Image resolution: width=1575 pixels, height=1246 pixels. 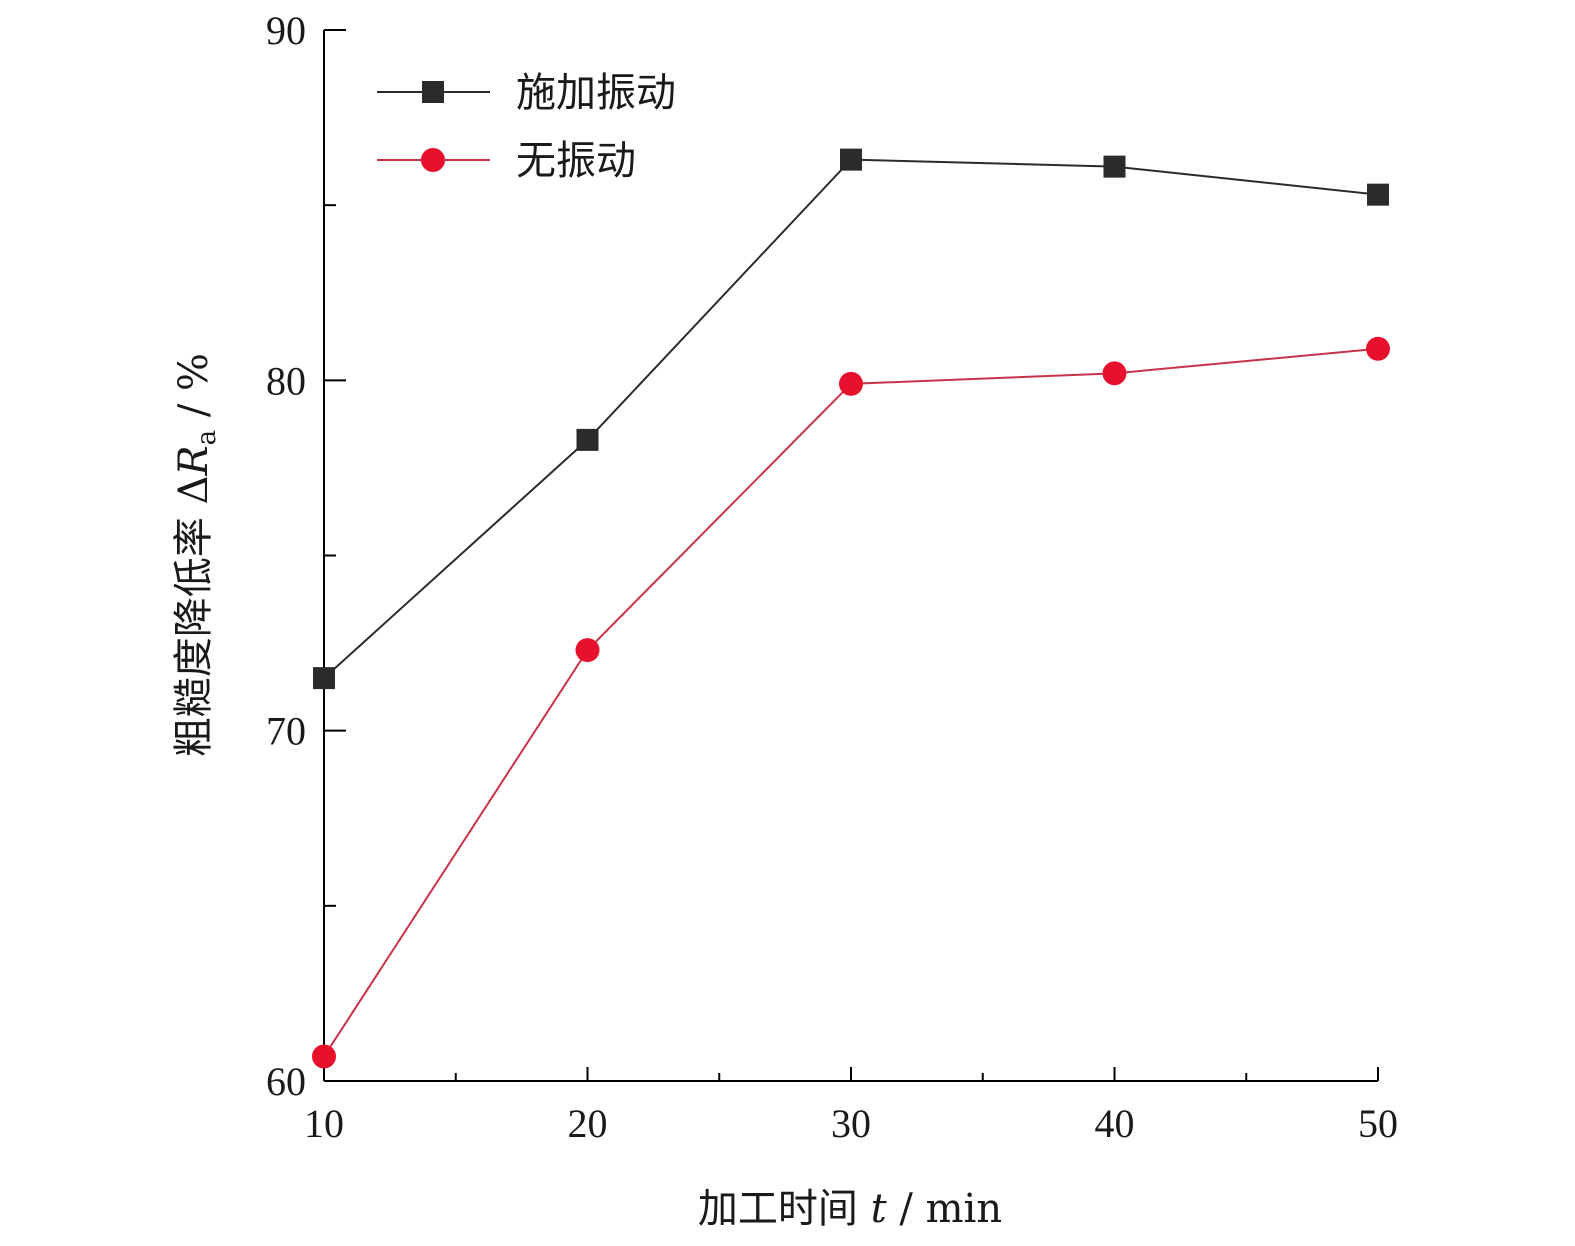 I want to click on x-axis-title: 加工时间 t / min, so click(x=850, y=1209).